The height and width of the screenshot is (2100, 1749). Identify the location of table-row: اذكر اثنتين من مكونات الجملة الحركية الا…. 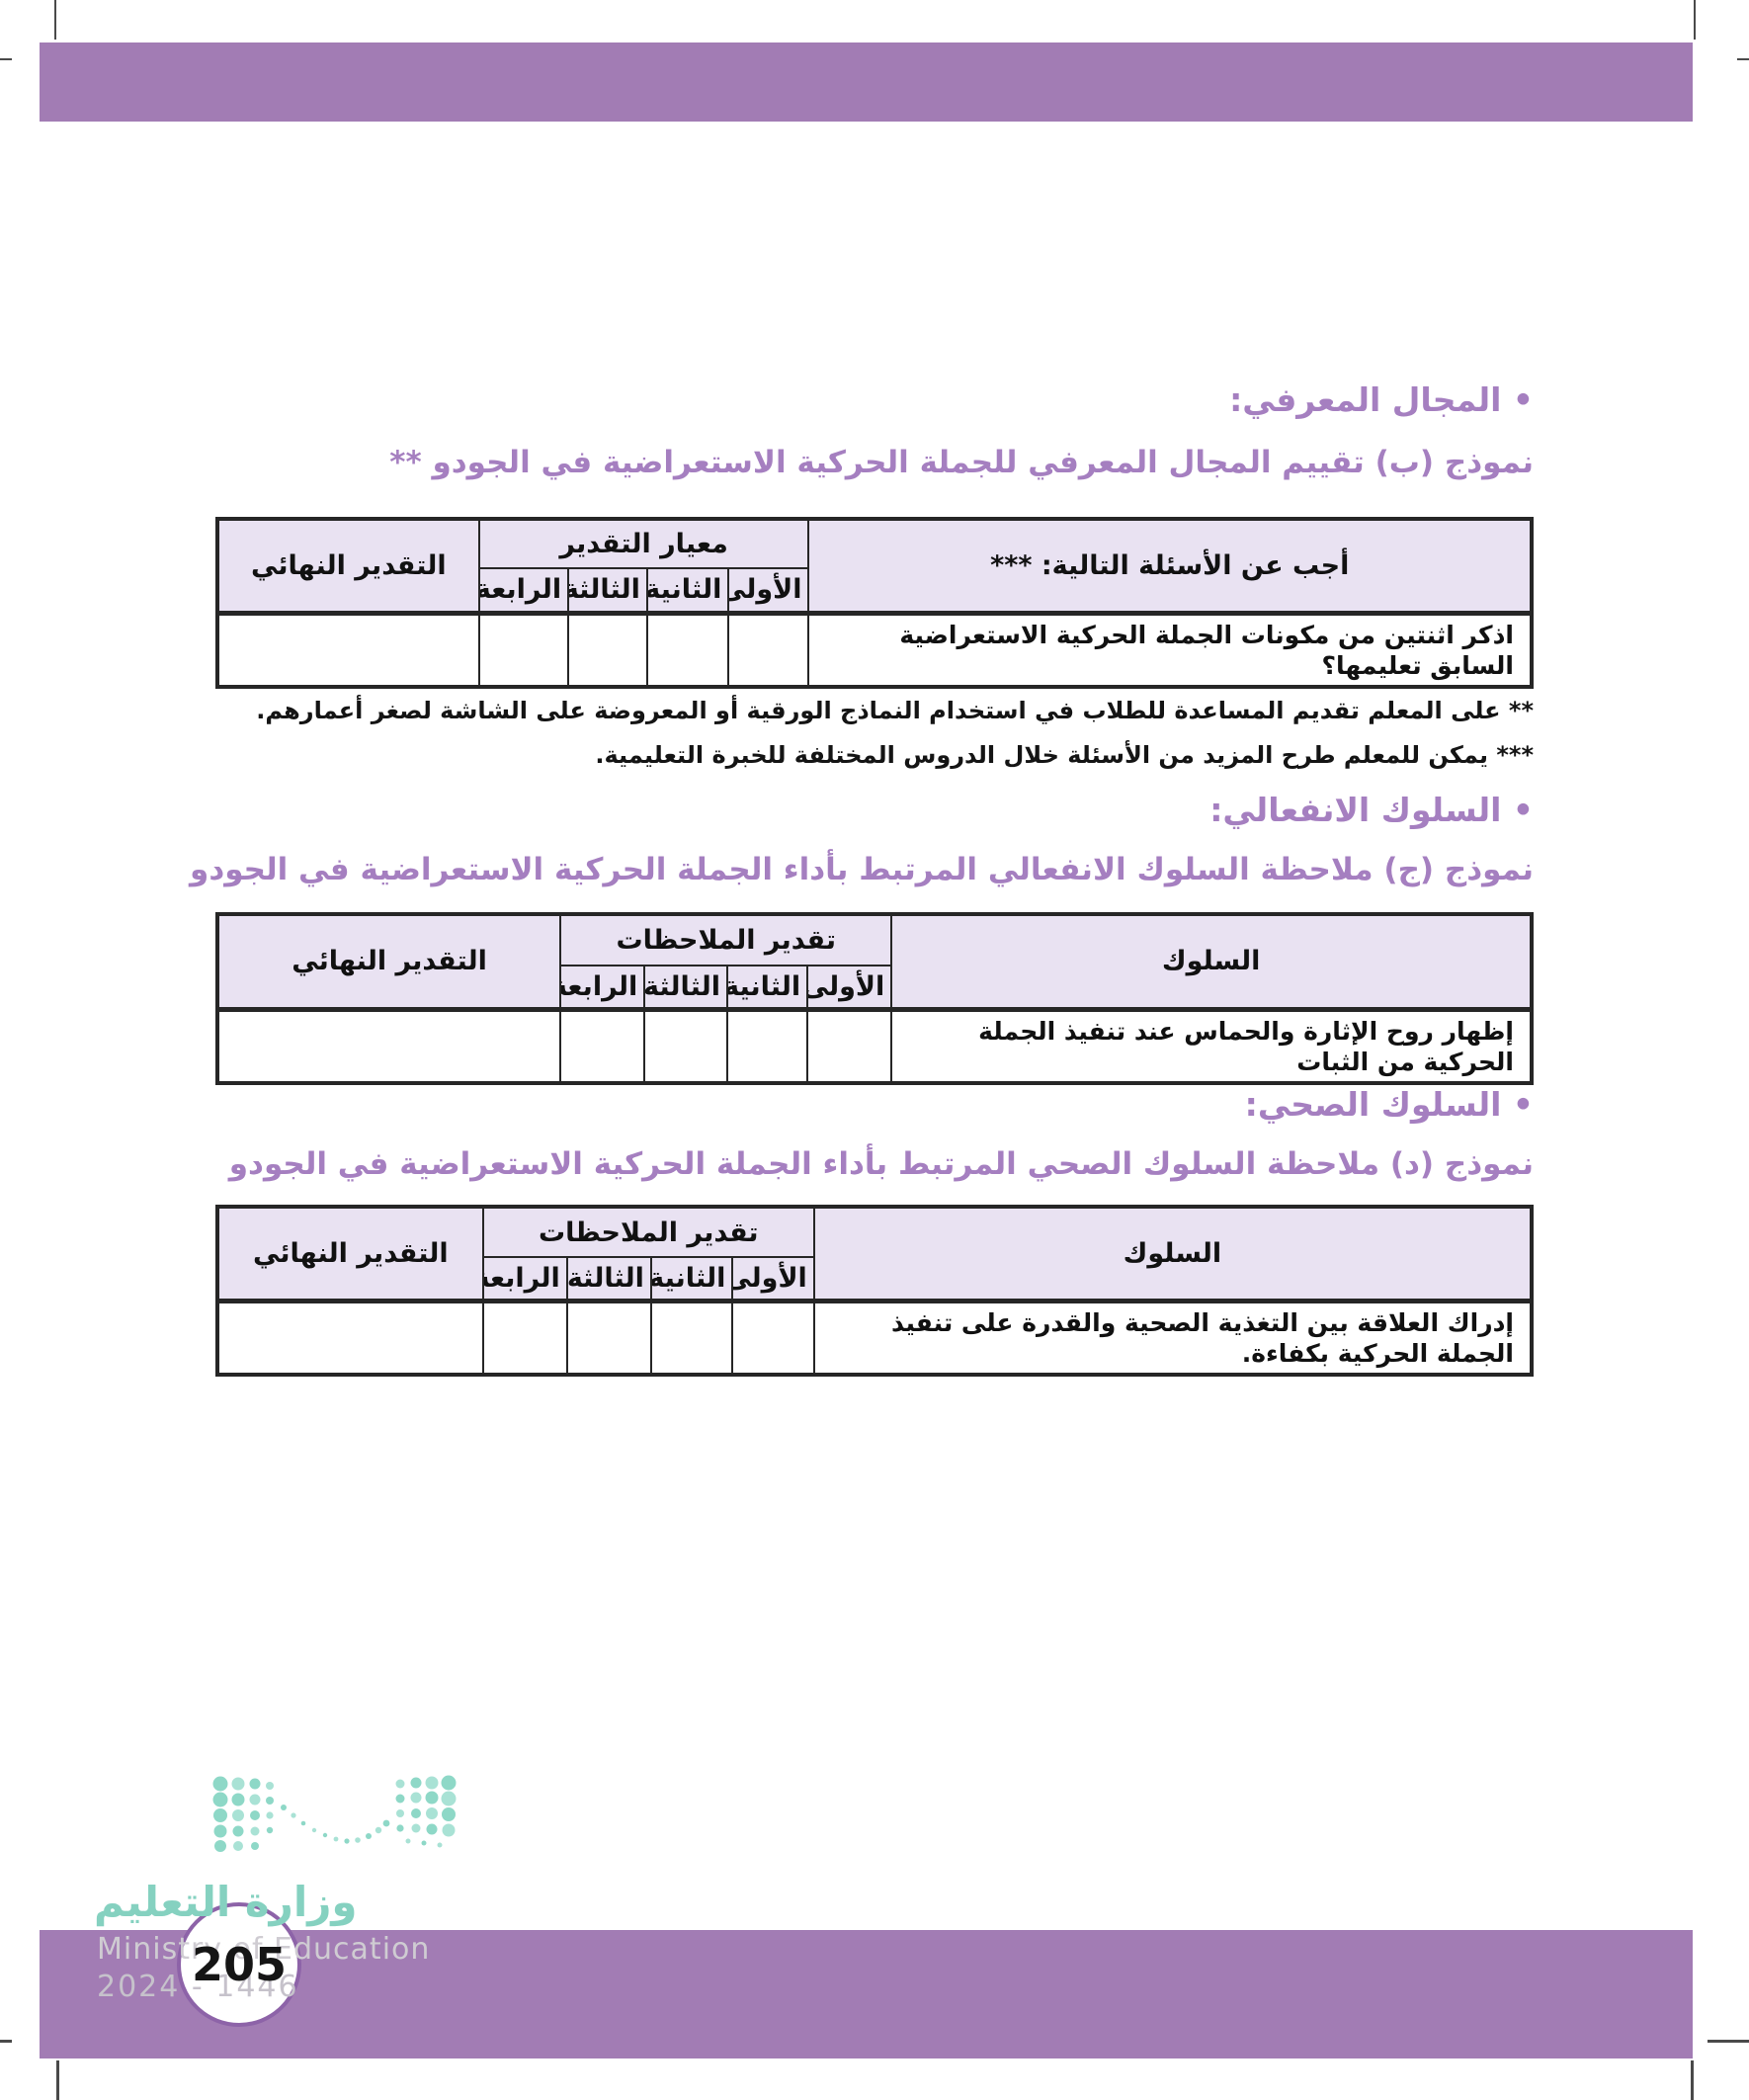
(875, 650).